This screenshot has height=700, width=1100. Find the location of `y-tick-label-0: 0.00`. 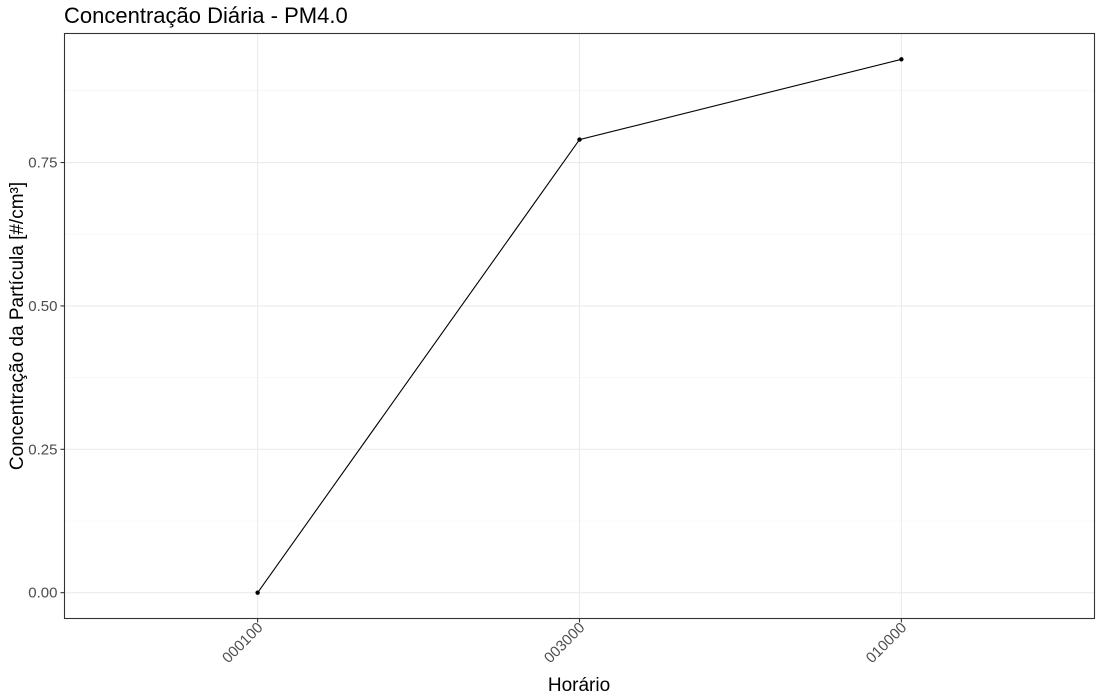

y-tick-label-0: 0.00 is located at coordinates (42, 593).